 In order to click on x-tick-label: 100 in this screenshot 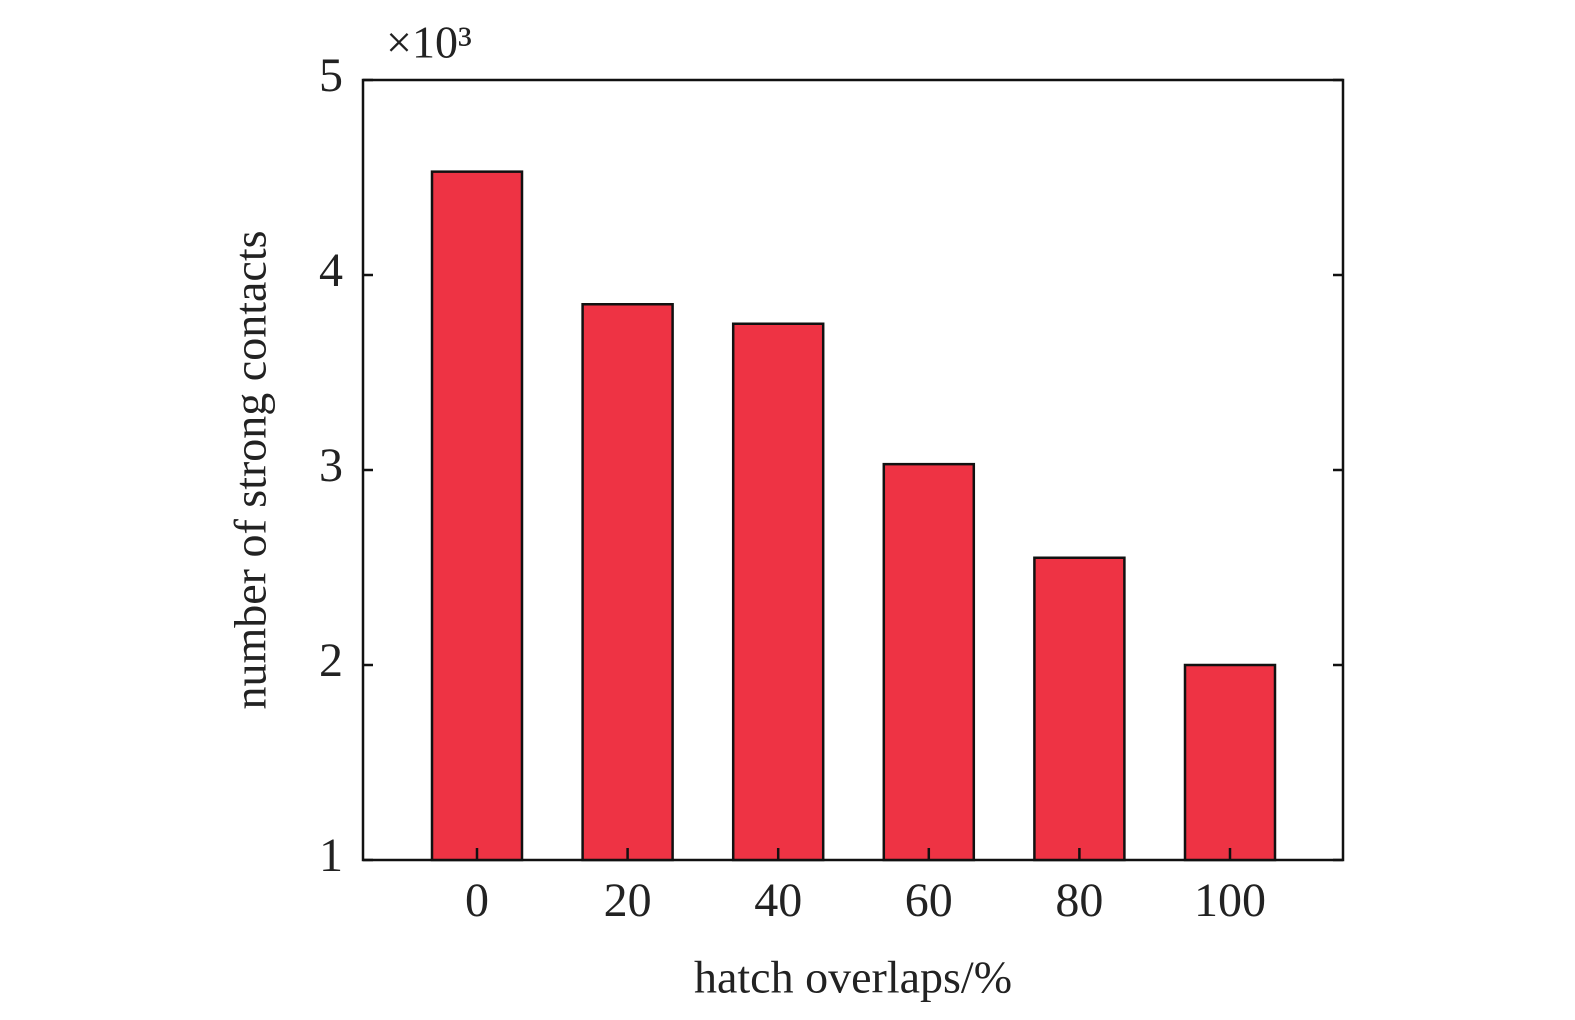, I will do `click(1230, 900)`.